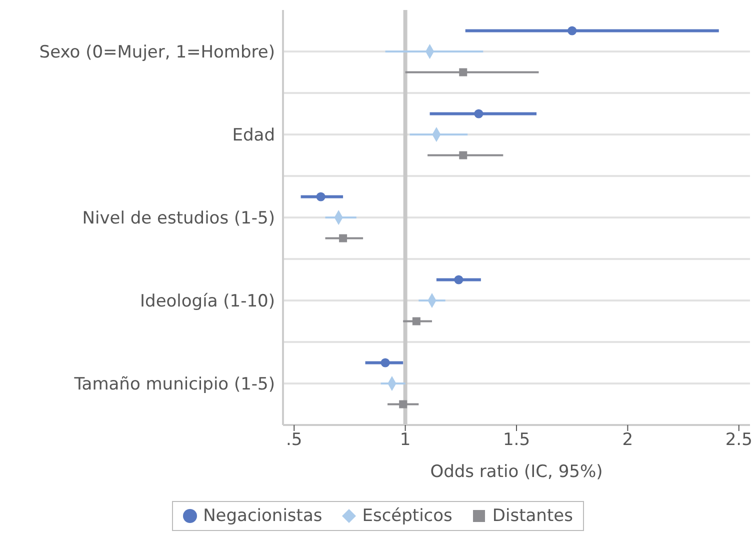 The height and width of the screenshot is (545, 756). I want to click on legend-label: Escépticos, so click(406, 516).